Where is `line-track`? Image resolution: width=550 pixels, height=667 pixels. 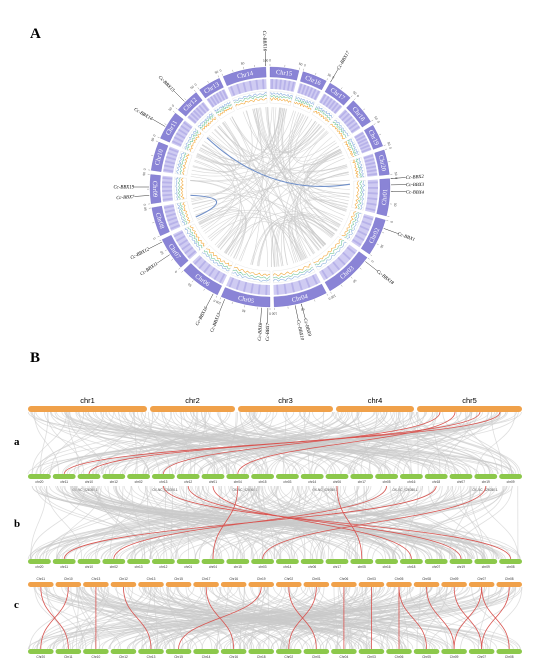
line-track is located at coordinates (217, 259).